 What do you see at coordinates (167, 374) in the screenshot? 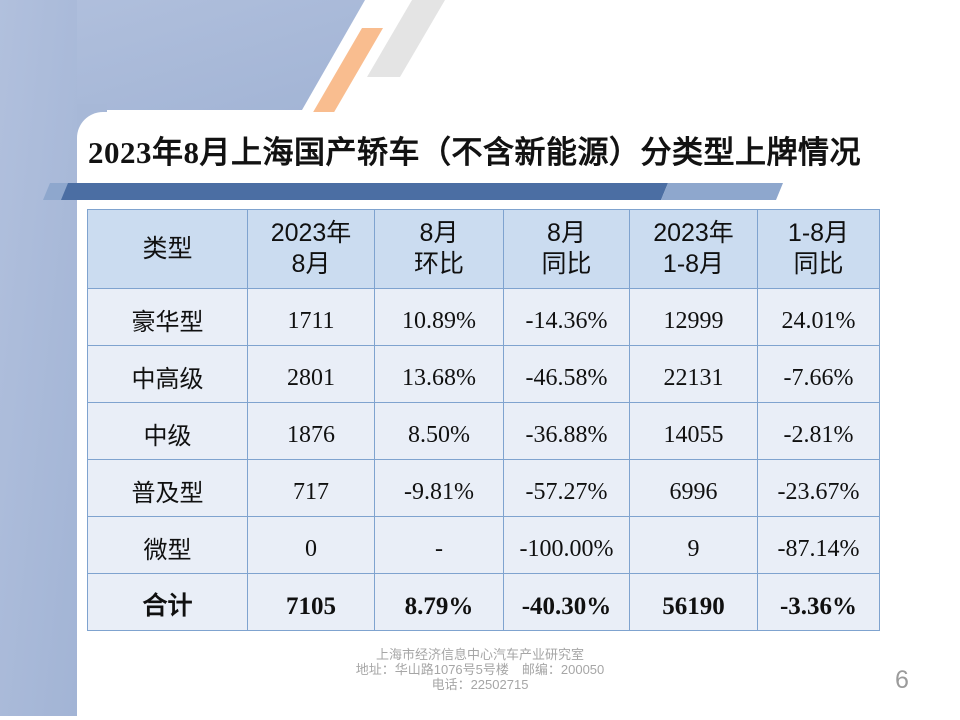
I see `row-label: 中高级` at bounding box center [167, 374].